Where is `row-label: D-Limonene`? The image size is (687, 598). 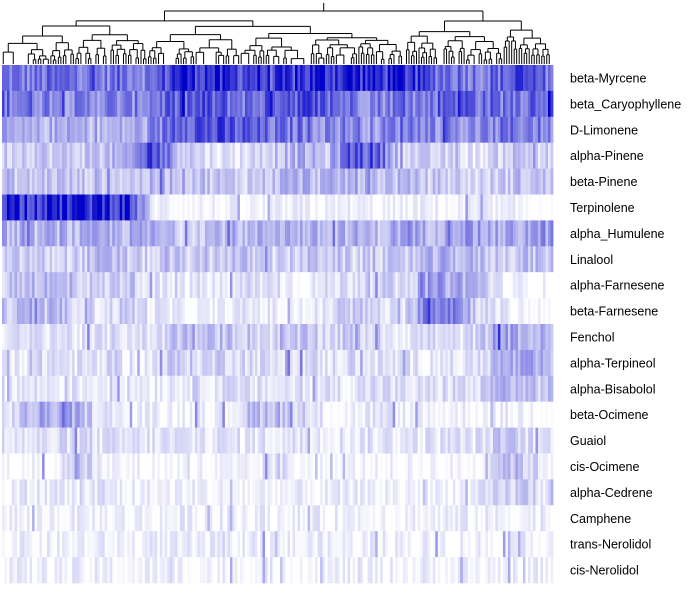
row-label: D-Limonene is located at coordinates (604, 130).